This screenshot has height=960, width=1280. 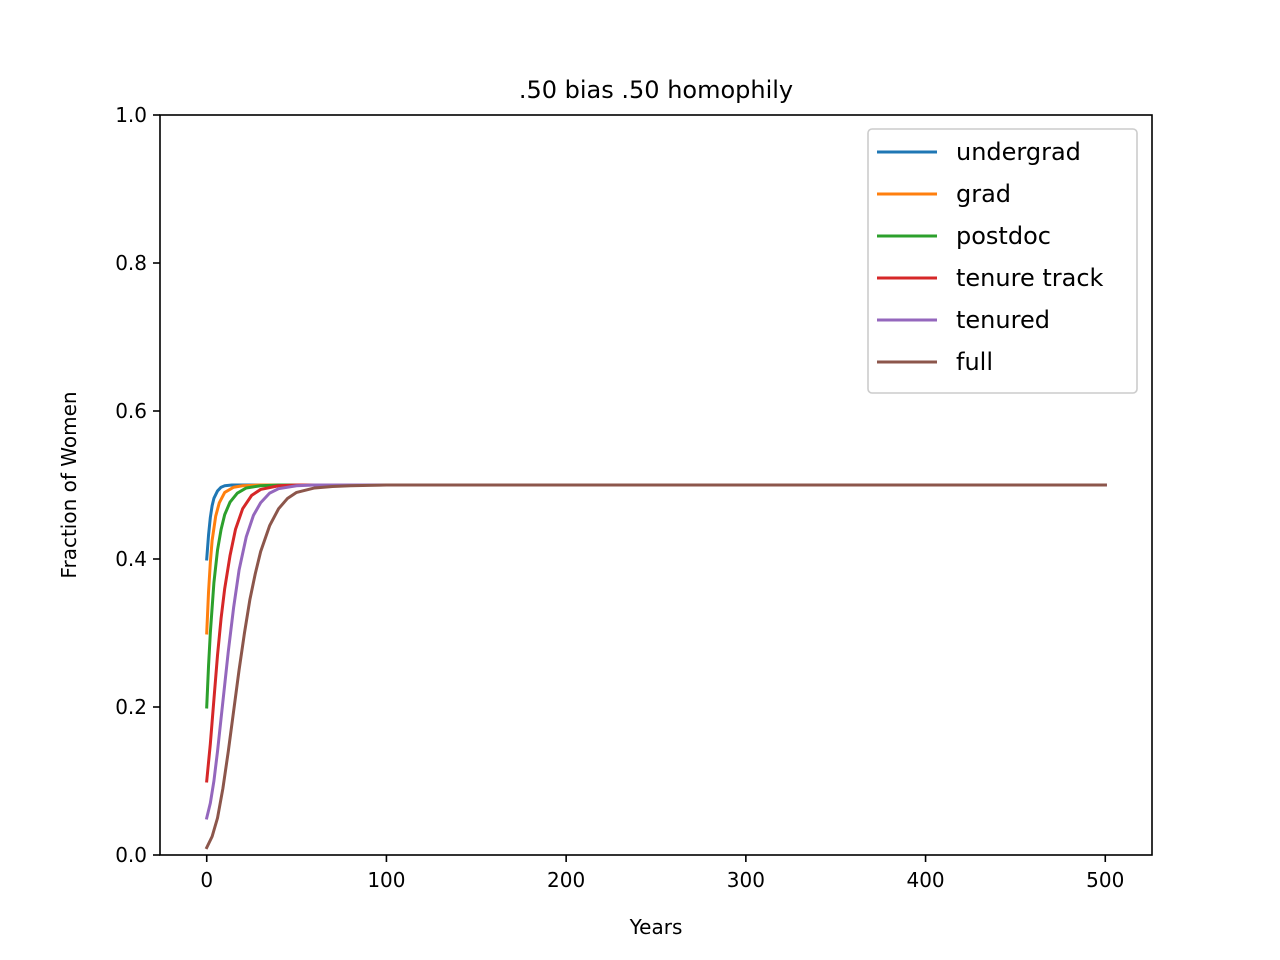 What do you see at coordinates (131, 411) in the screenshot?
I see `y-tick-label: 0.6` at bounding box center [131, 411].